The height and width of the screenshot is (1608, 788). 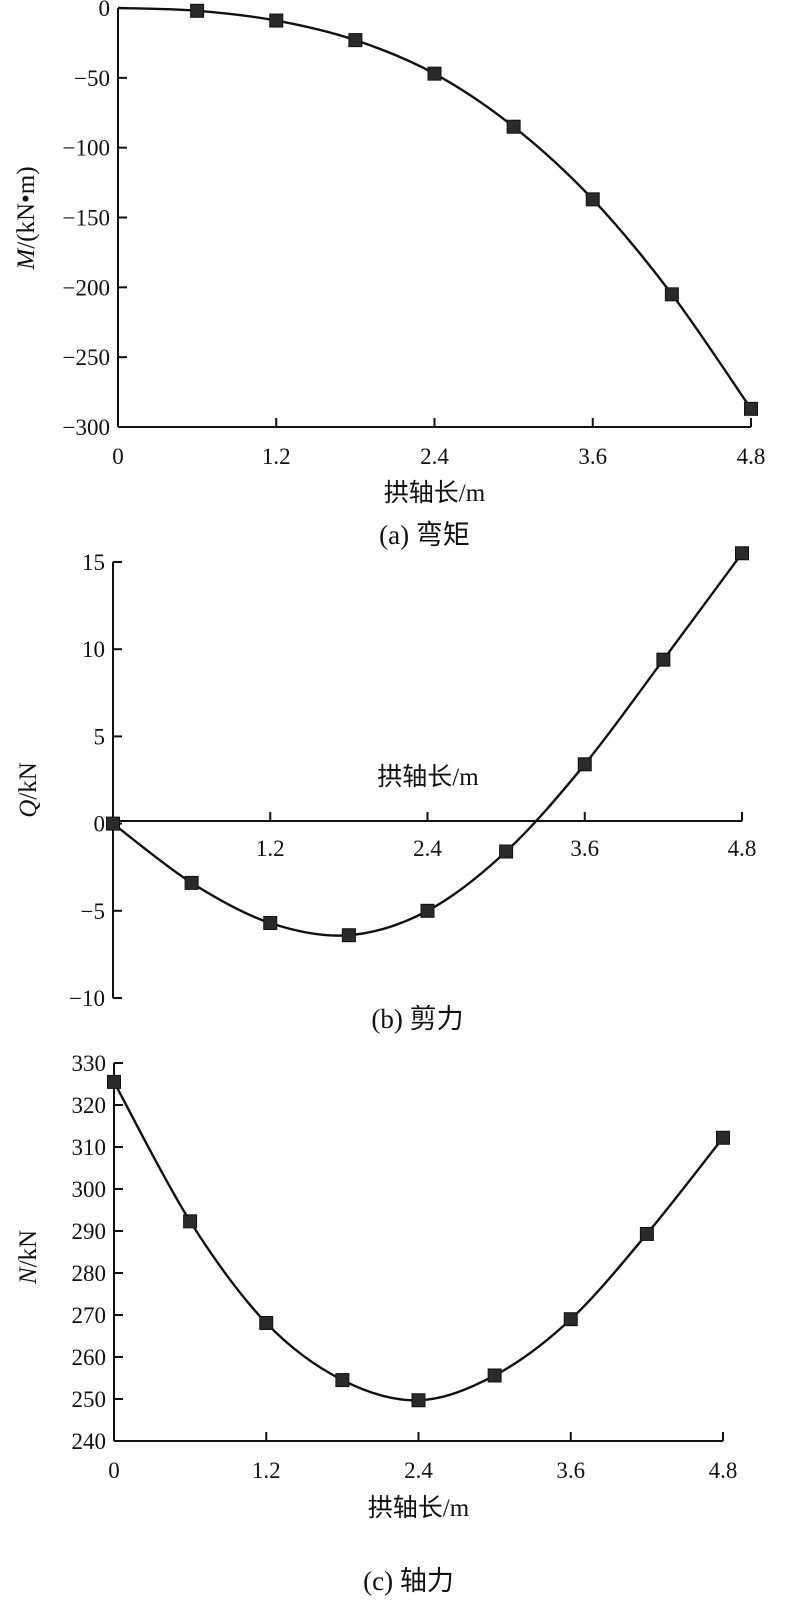 I want to click on y-tick-label: −250, so click(x=86, y=357).